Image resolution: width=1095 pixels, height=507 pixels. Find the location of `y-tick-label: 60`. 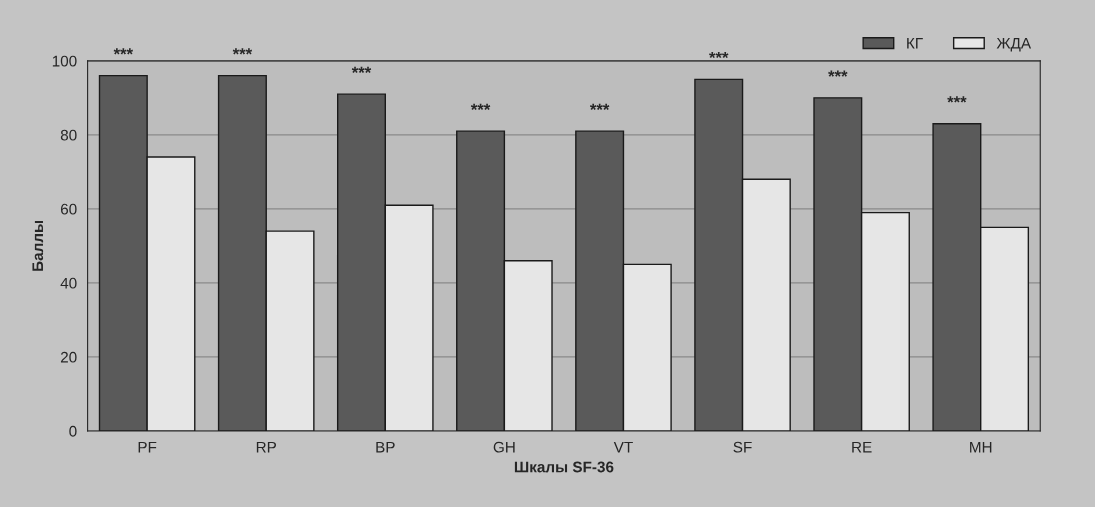

y-tick-label: 60 is located at coordinates (68, 209).